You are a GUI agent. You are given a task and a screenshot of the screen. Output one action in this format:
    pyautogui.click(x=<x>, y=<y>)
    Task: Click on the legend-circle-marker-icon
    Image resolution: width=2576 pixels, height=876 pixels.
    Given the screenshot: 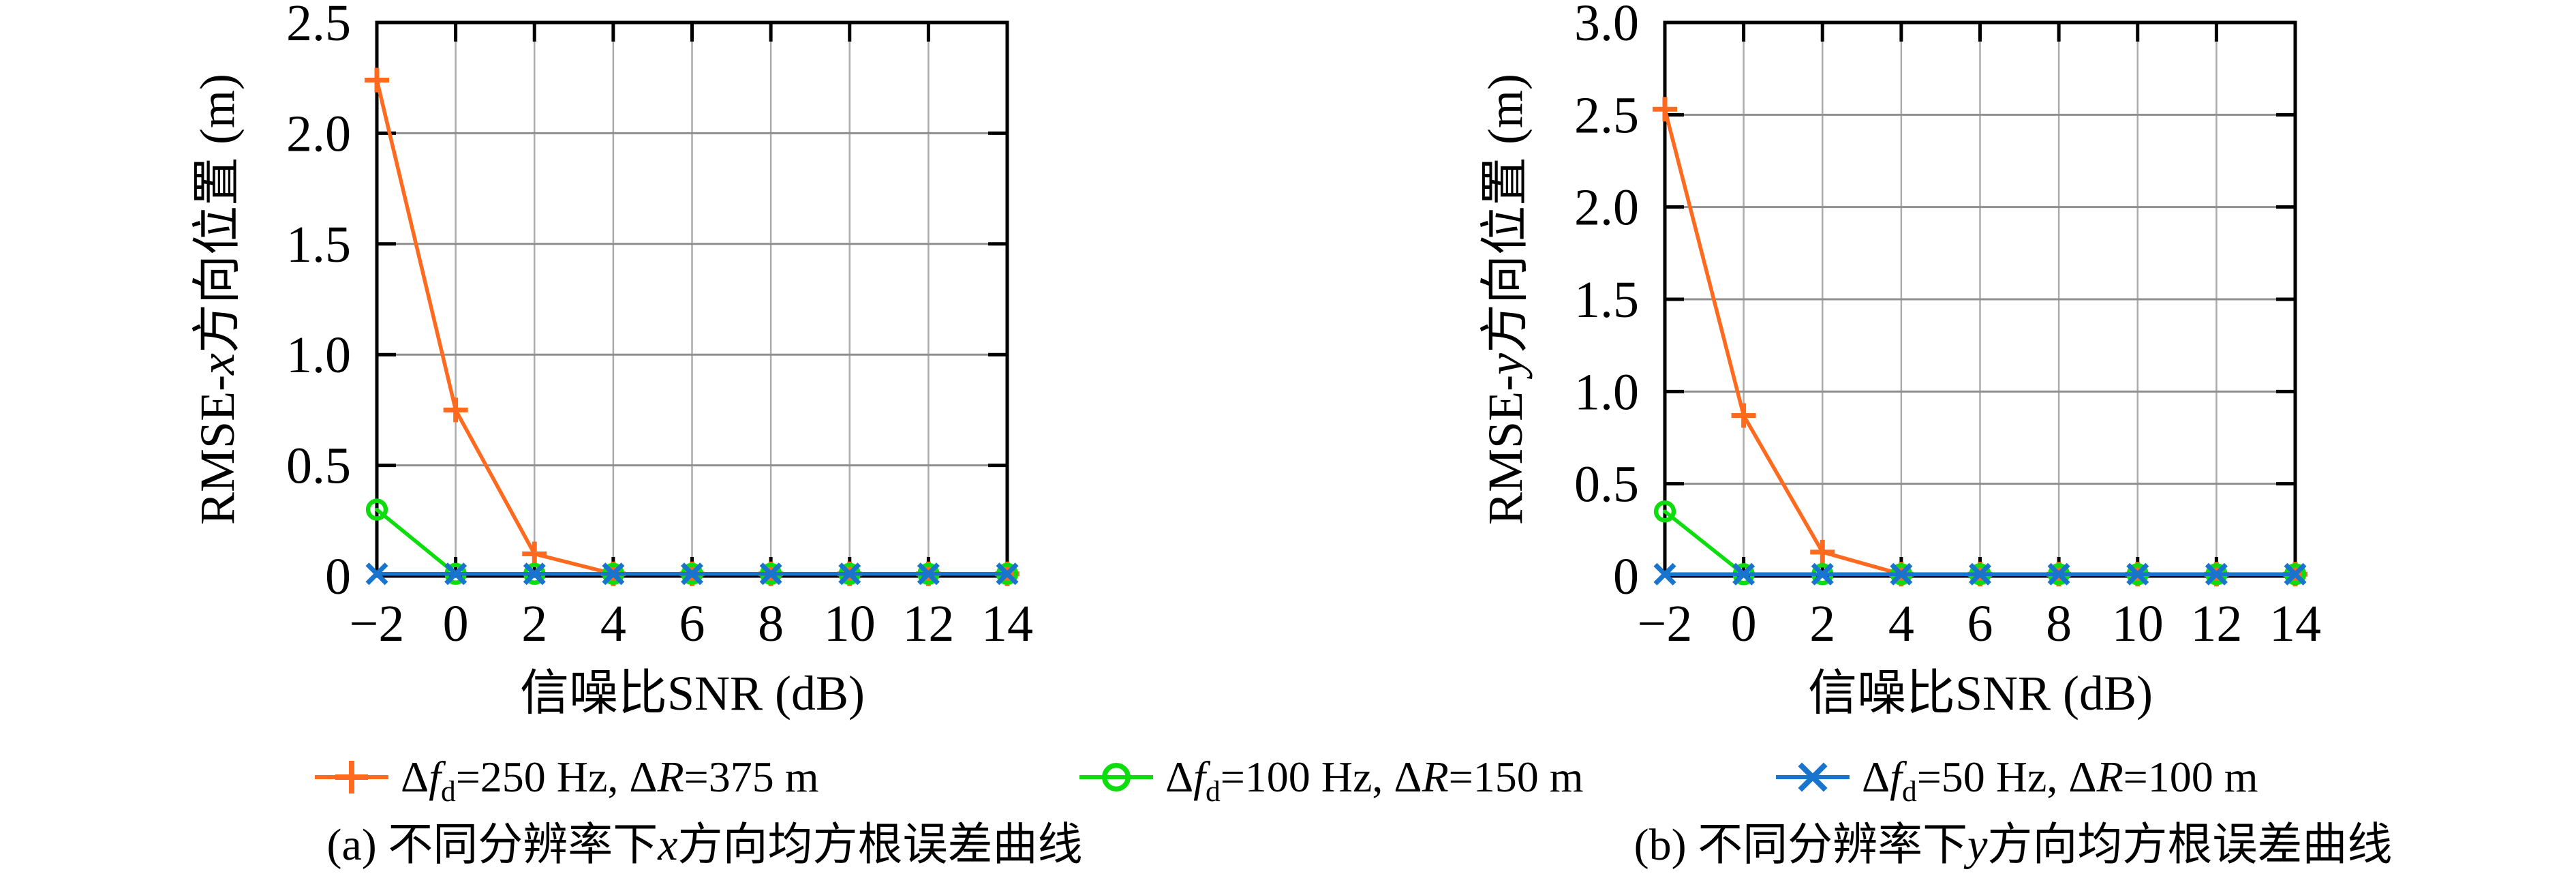 What is the action you would take?
    pyautogui.click(x=1116, y=777)
    